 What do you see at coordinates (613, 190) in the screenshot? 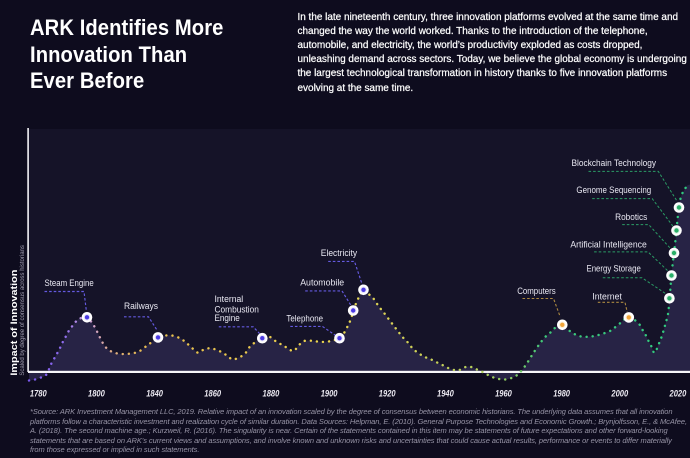
I see `svg-text: Genome Sequencing` at bounding box center [613, 190].